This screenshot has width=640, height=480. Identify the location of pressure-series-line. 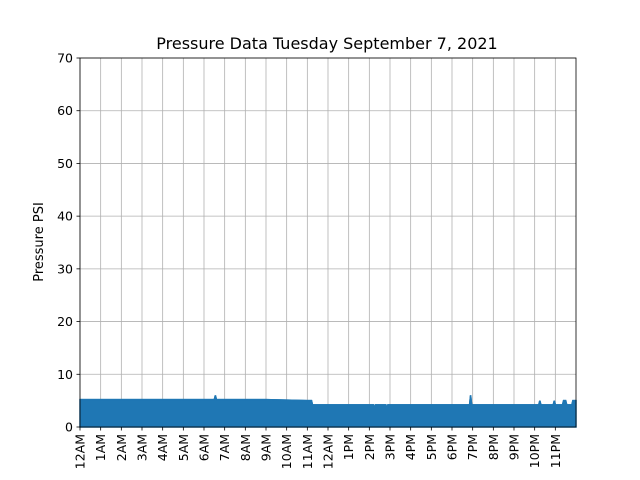
(328, 402).